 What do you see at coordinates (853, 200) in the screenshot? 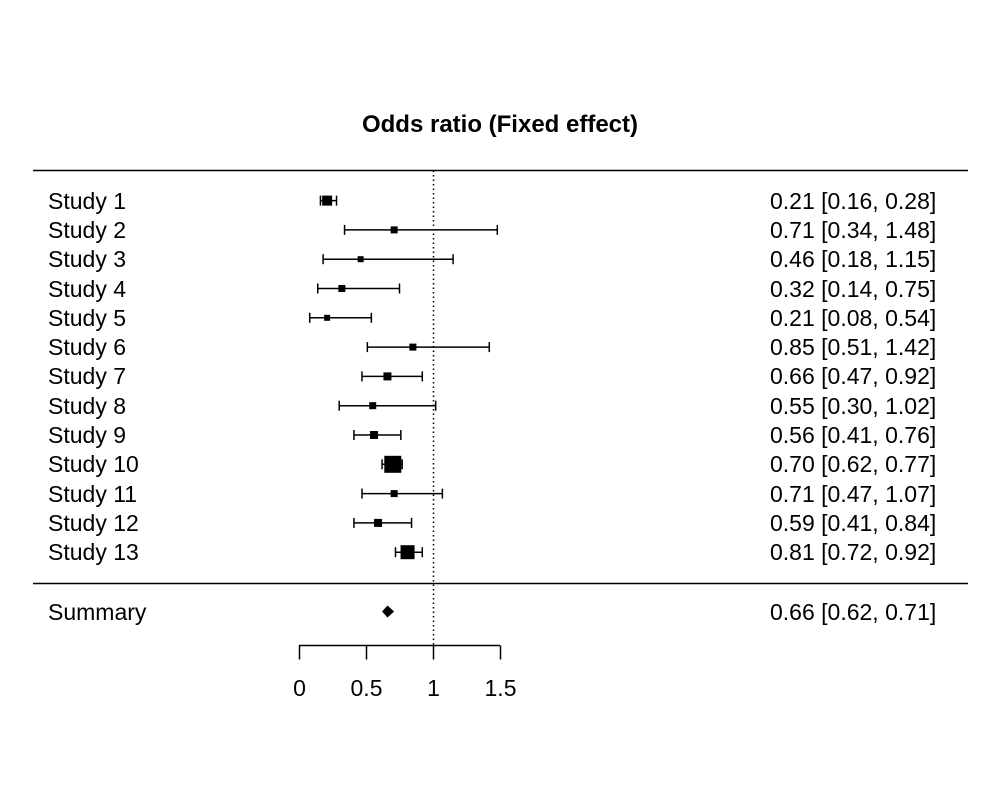
I see `study-estimate-text: 0.21 [0.16, 0.28]` at bounding box center [853, 200].